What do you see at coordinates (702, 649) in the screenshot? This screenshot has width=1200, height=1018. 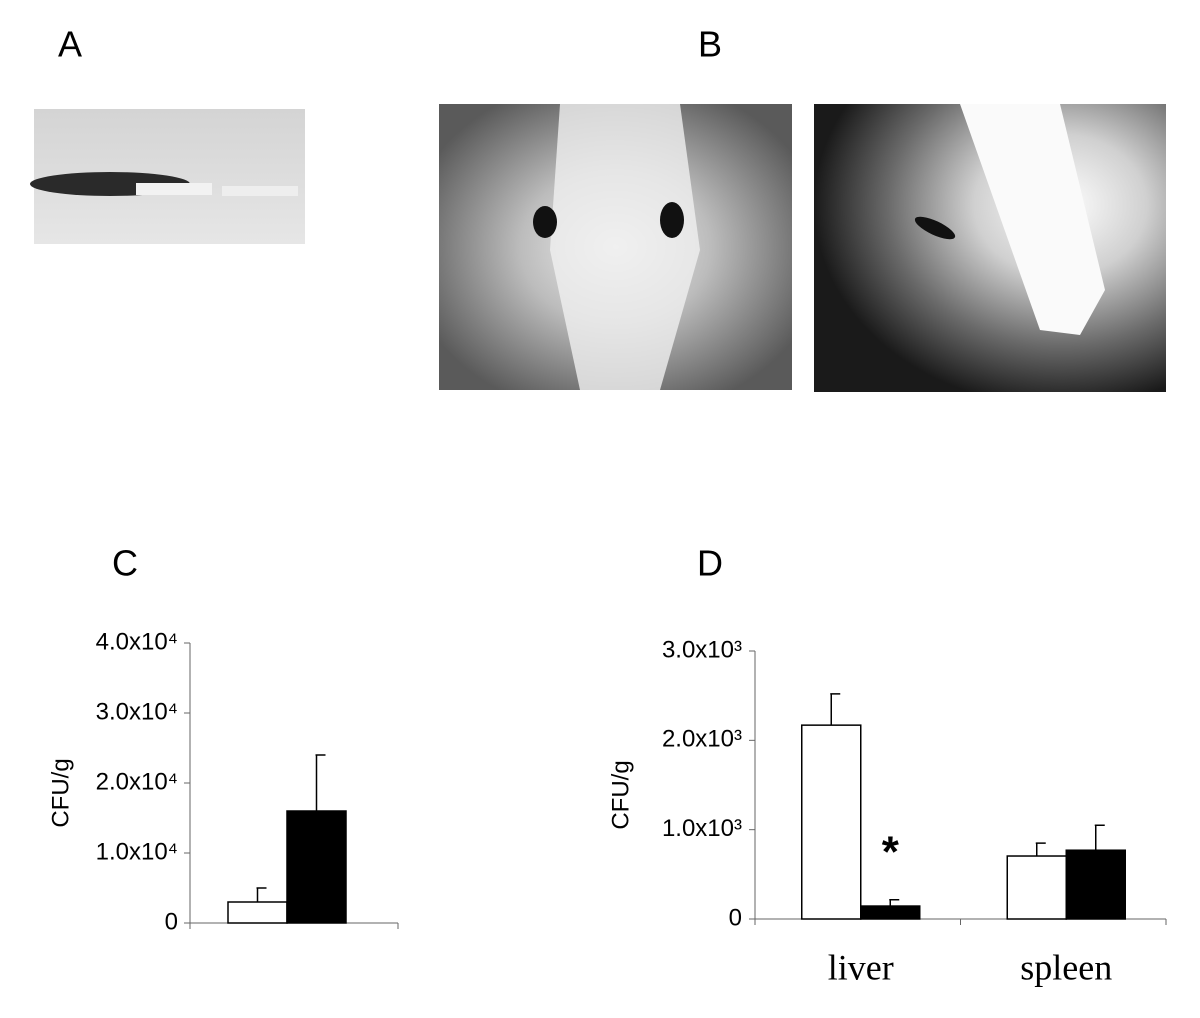 I see `y-tick-label: 3.0x10³` at bounding box center [702, 649].